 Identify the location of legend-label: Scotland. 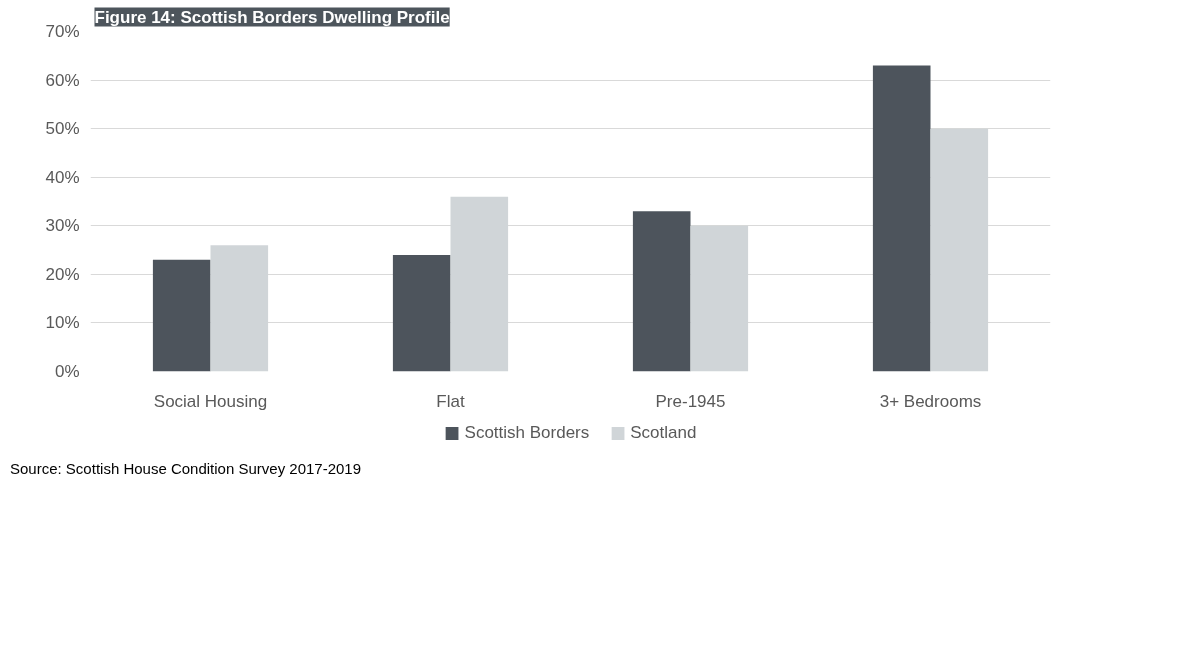
(663, 433).